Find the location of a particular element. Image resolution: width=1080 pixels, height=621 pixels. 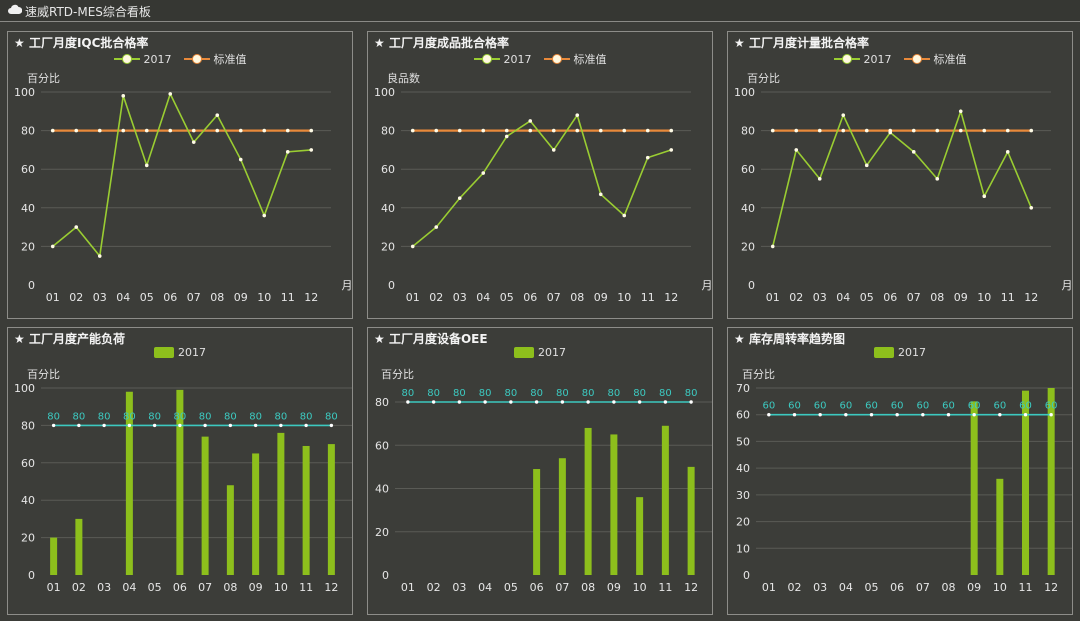

x-tick-label: 12 is located at coordinates (331, 587).